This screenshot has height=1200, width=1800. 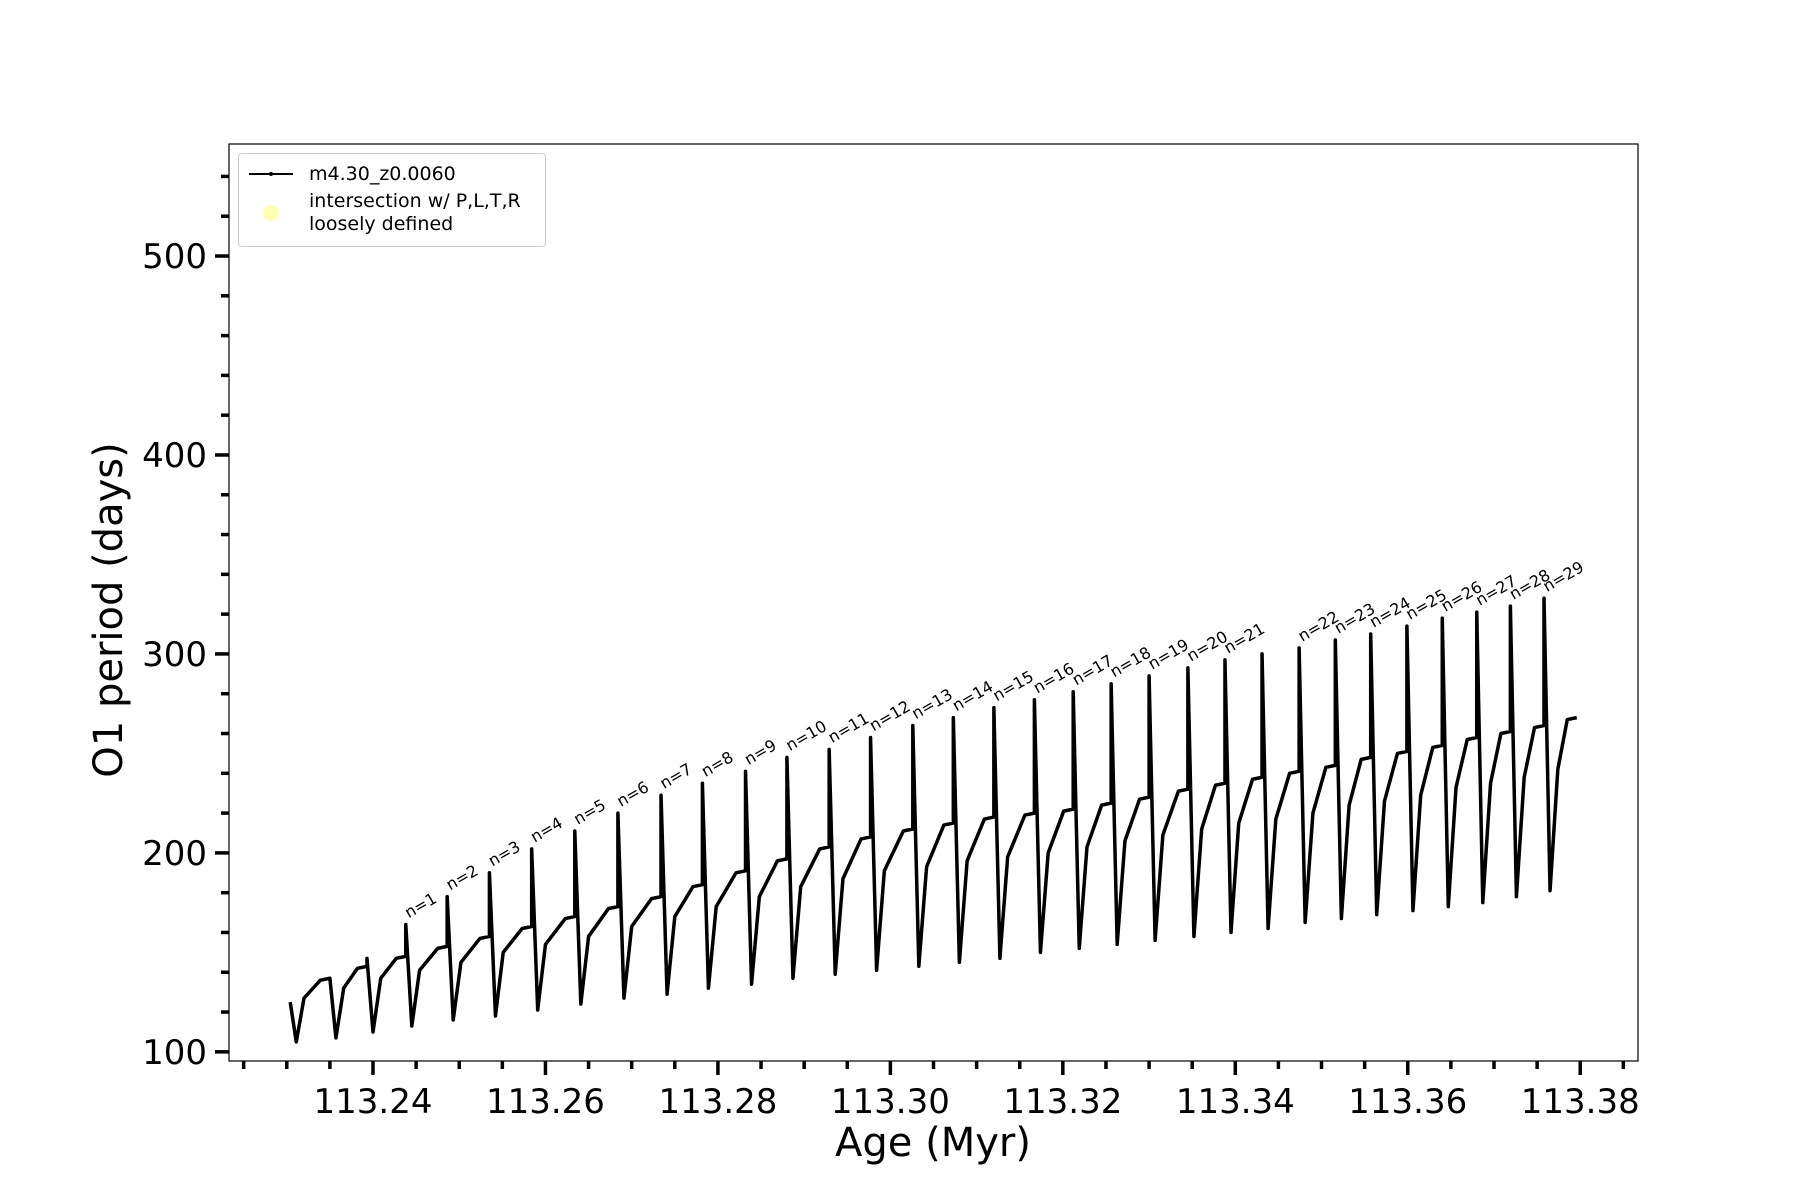 What do you see at coordinates (174, 854) in the screenshot?
I see `y-tick-label: 200` at bounding box center [174, 854].